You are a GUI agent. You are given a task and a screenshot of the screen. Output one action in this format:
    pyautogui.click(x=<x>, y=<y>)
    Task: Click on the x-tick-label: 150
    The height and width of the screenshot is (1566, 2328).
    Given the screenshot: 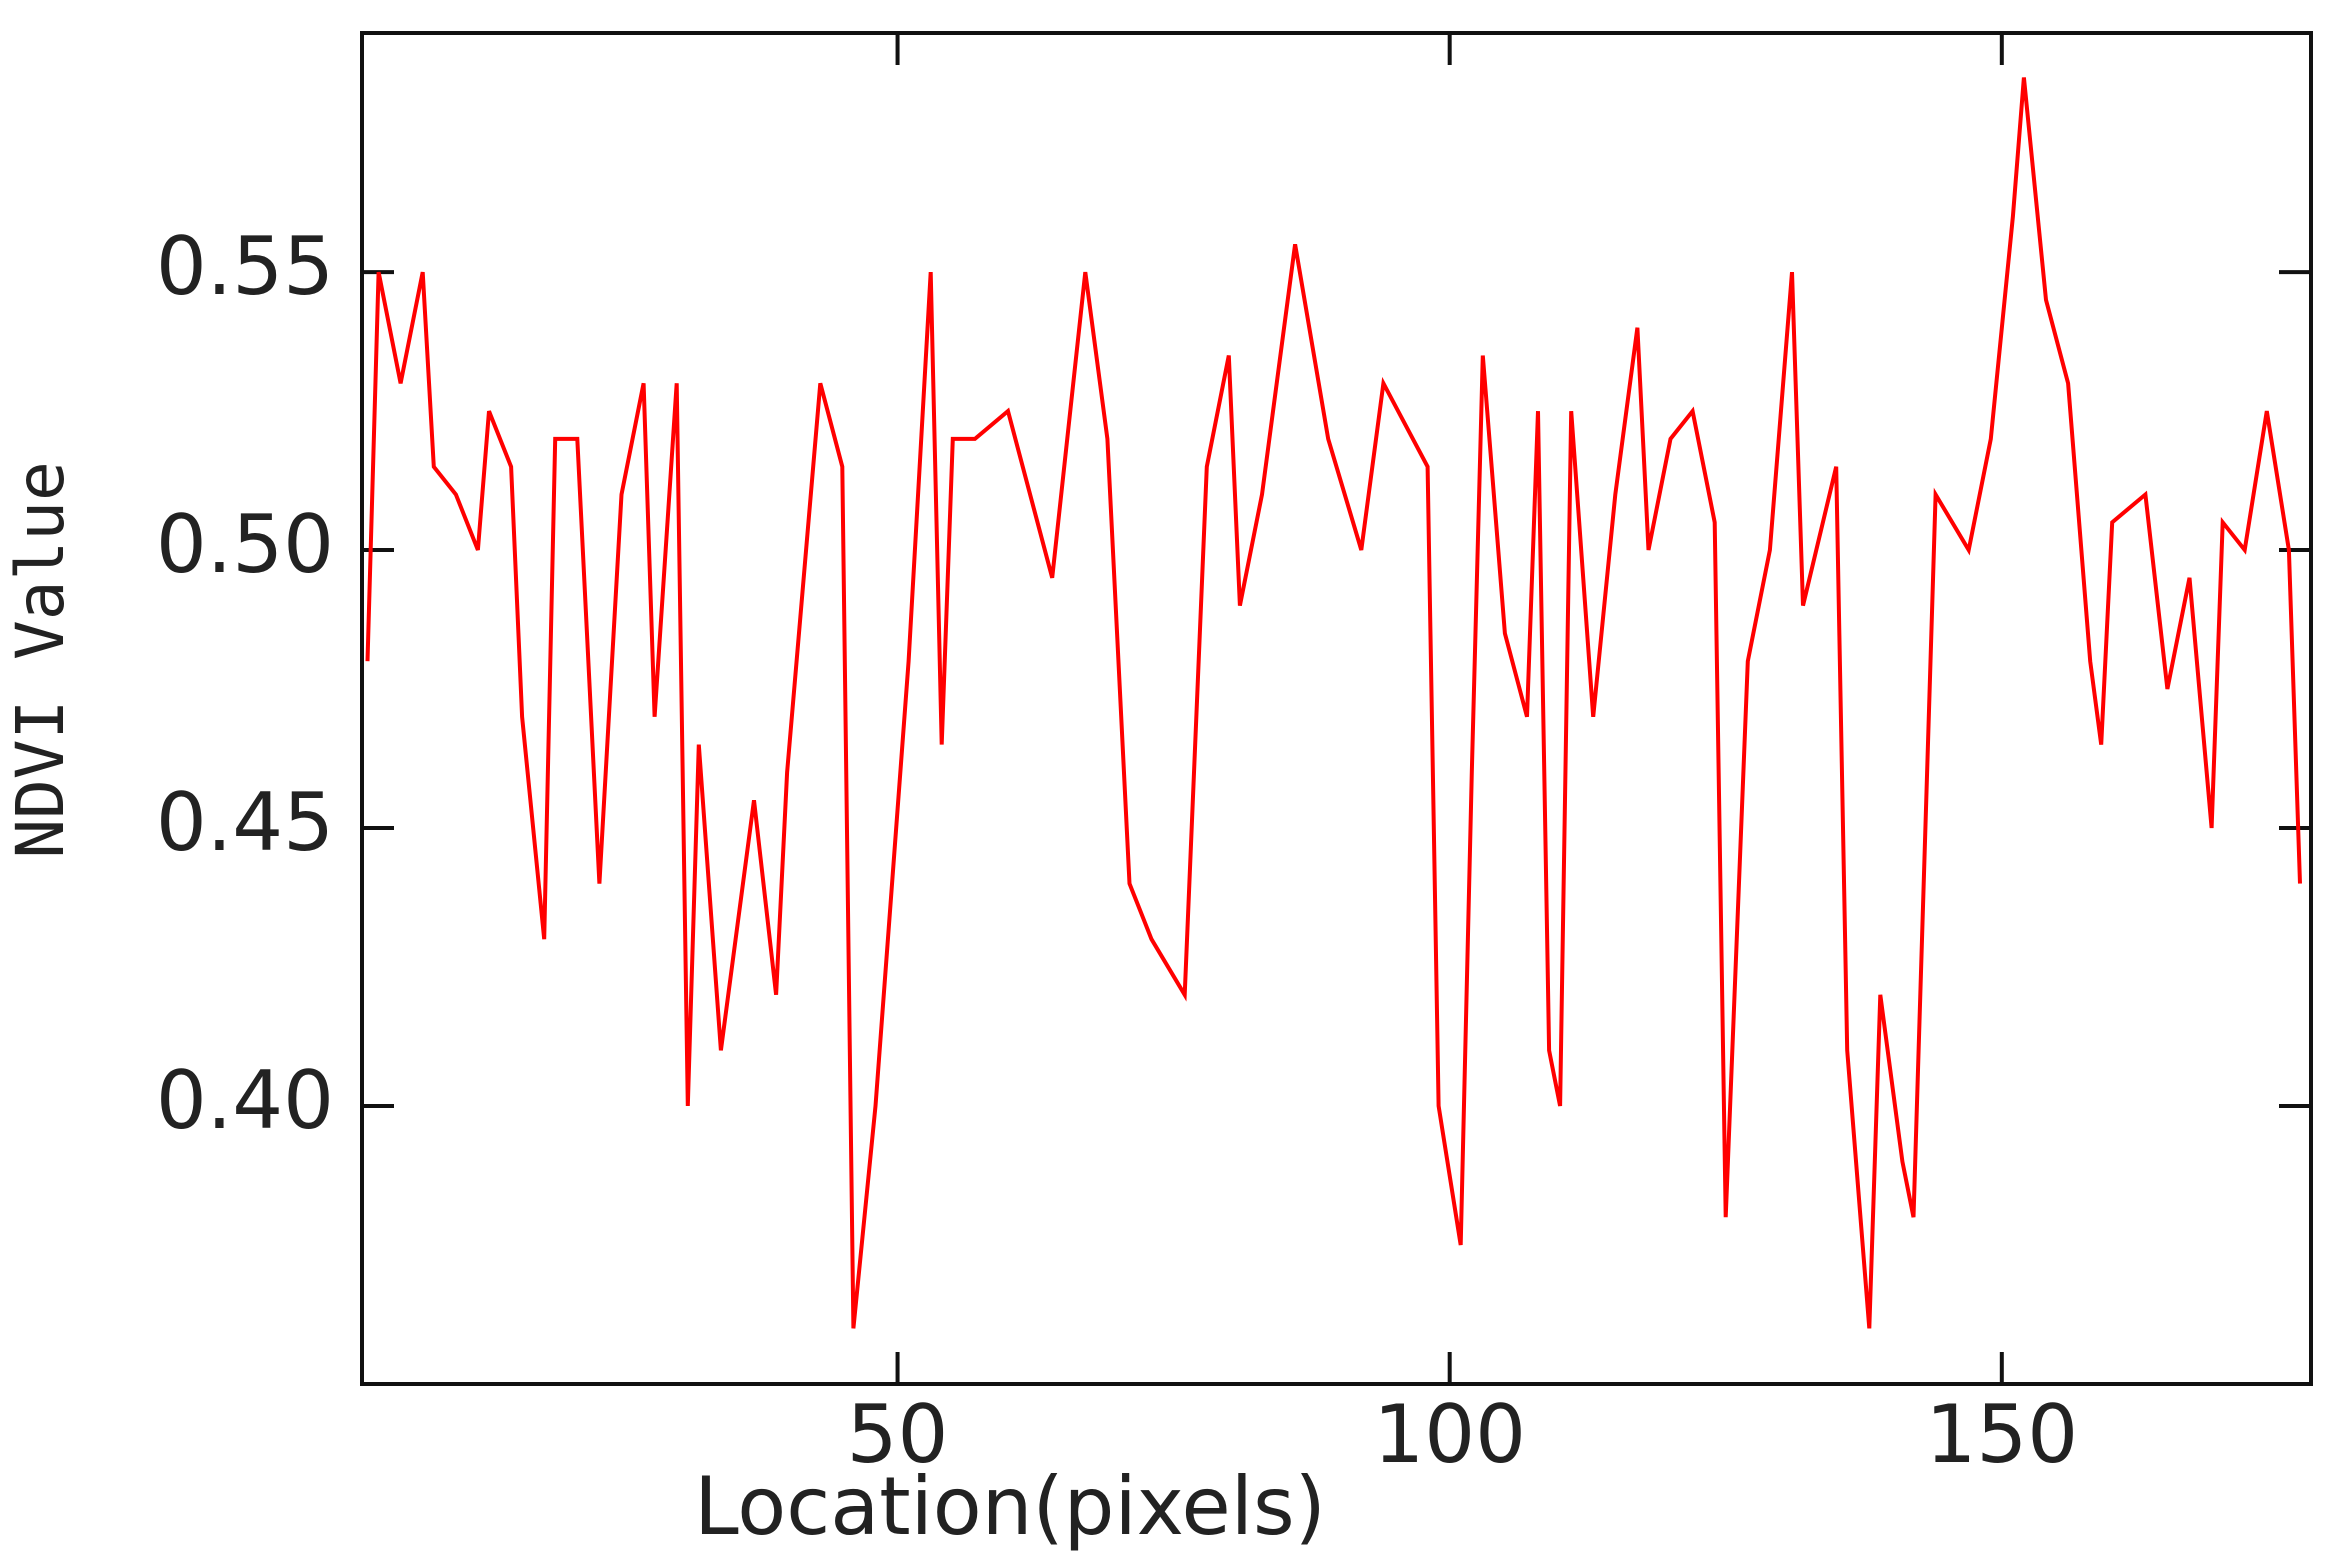 What is the action you would take?
    pyautogui.click(x=2001, y=1434)
    